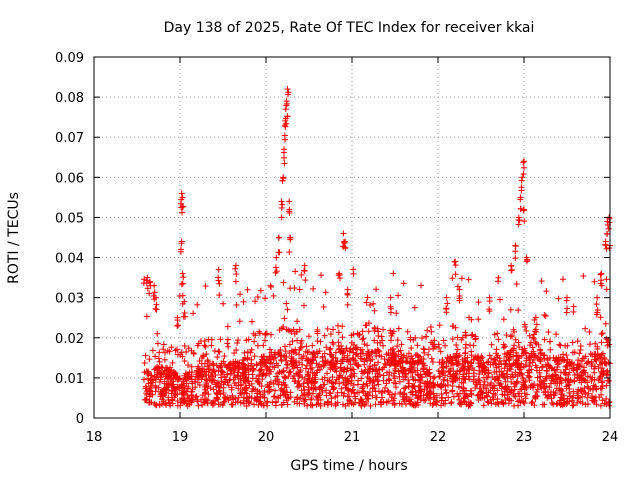 This screenshot has height=480, width=640. I want to click on y-tick-label: 0.07, so click(69, 138).